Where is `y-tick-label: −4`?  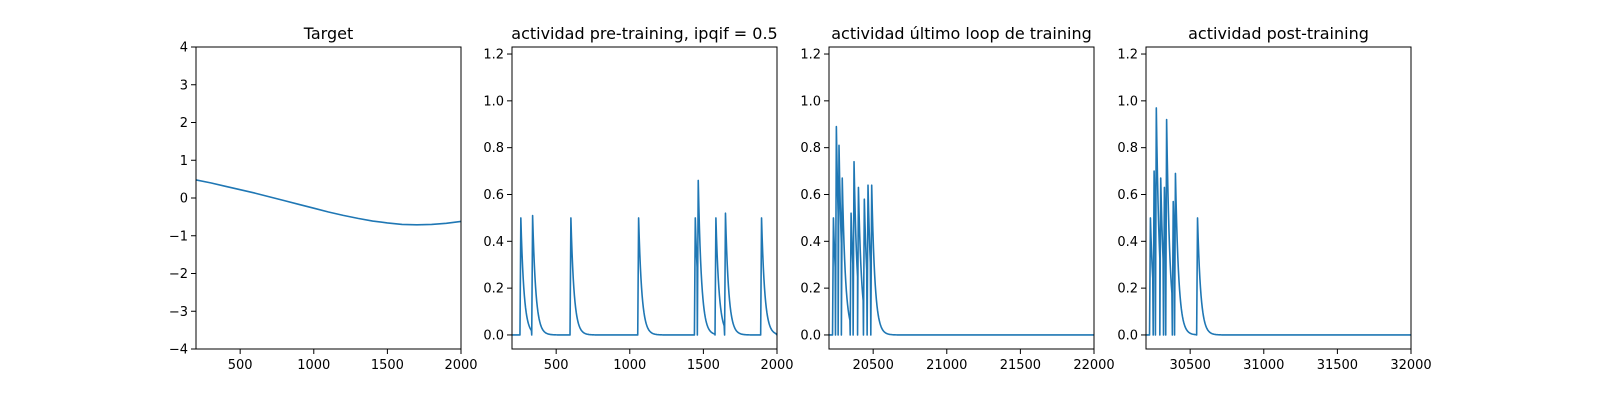
y-tick-label: −4 is located at coordinates (178, 350).